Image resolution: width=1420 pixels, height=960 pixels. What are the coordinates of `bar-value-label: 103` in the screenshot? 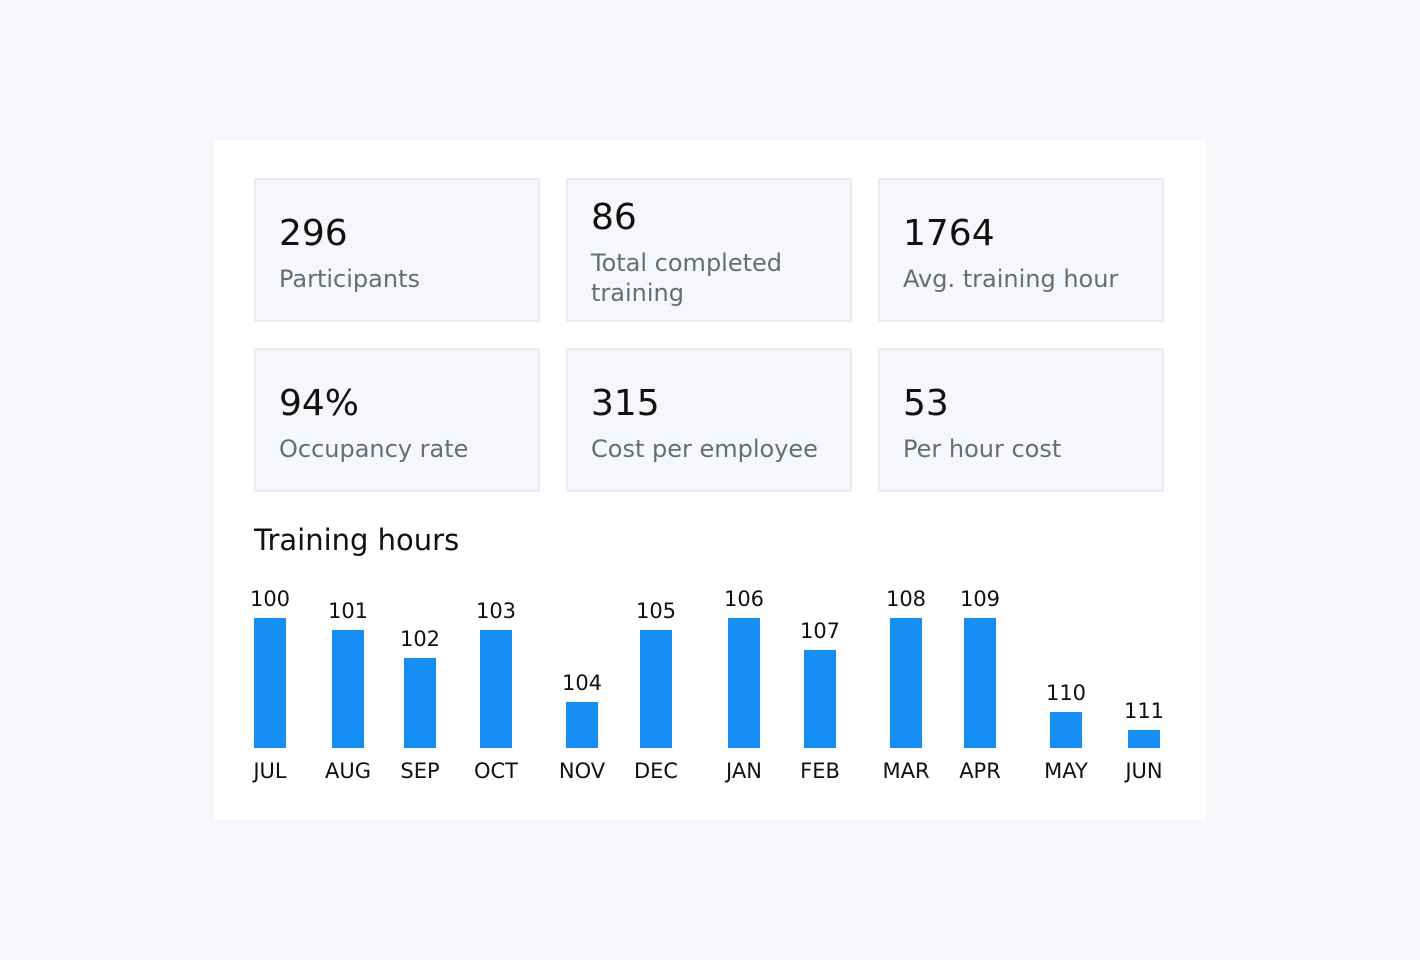 It's located at (496, 611).